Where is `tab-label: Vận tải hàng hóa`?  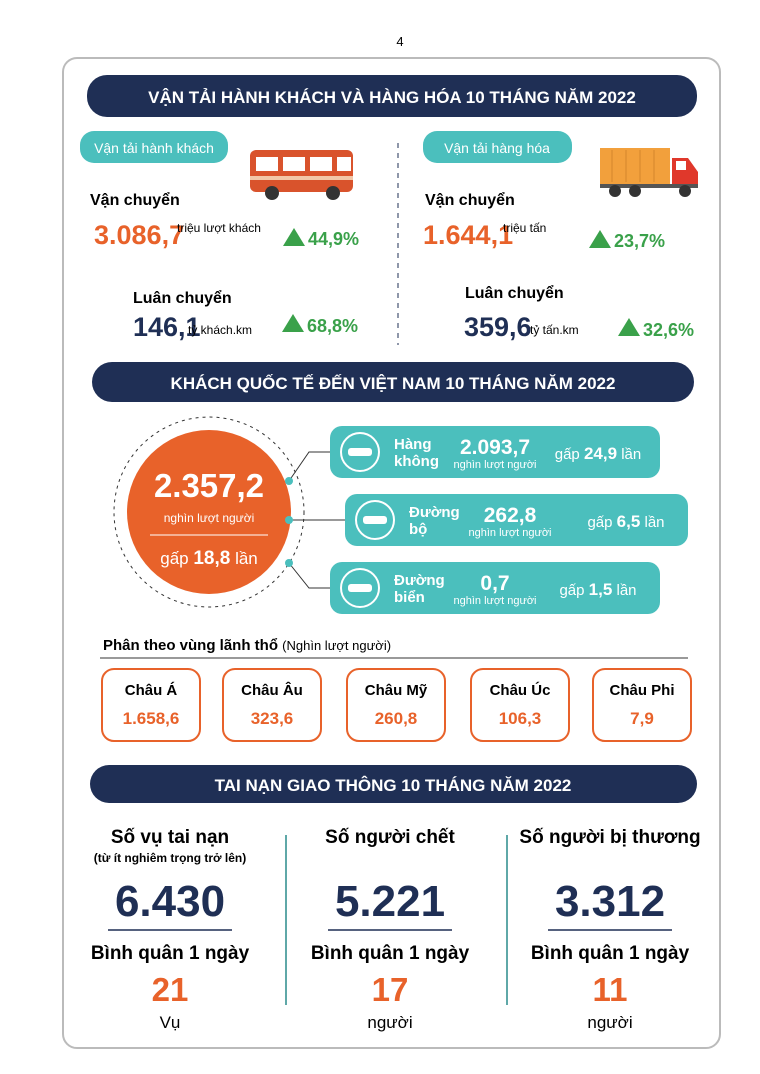
tab-label: Vận tải hàng hóa is located at coordinates (497, 148).